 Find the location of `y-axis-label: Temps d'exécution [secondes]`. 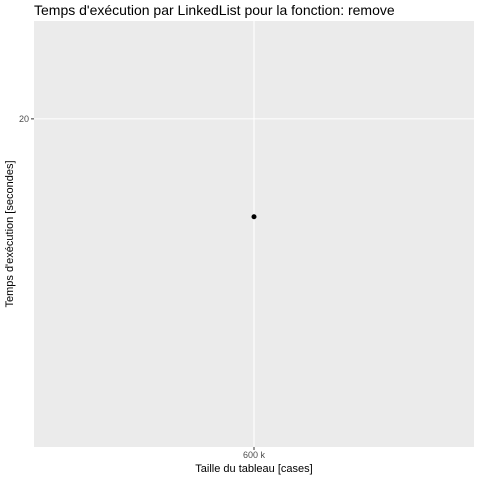

y-axis-label: Temps d'exécution [secondes] is located at coordinates (10, 233).